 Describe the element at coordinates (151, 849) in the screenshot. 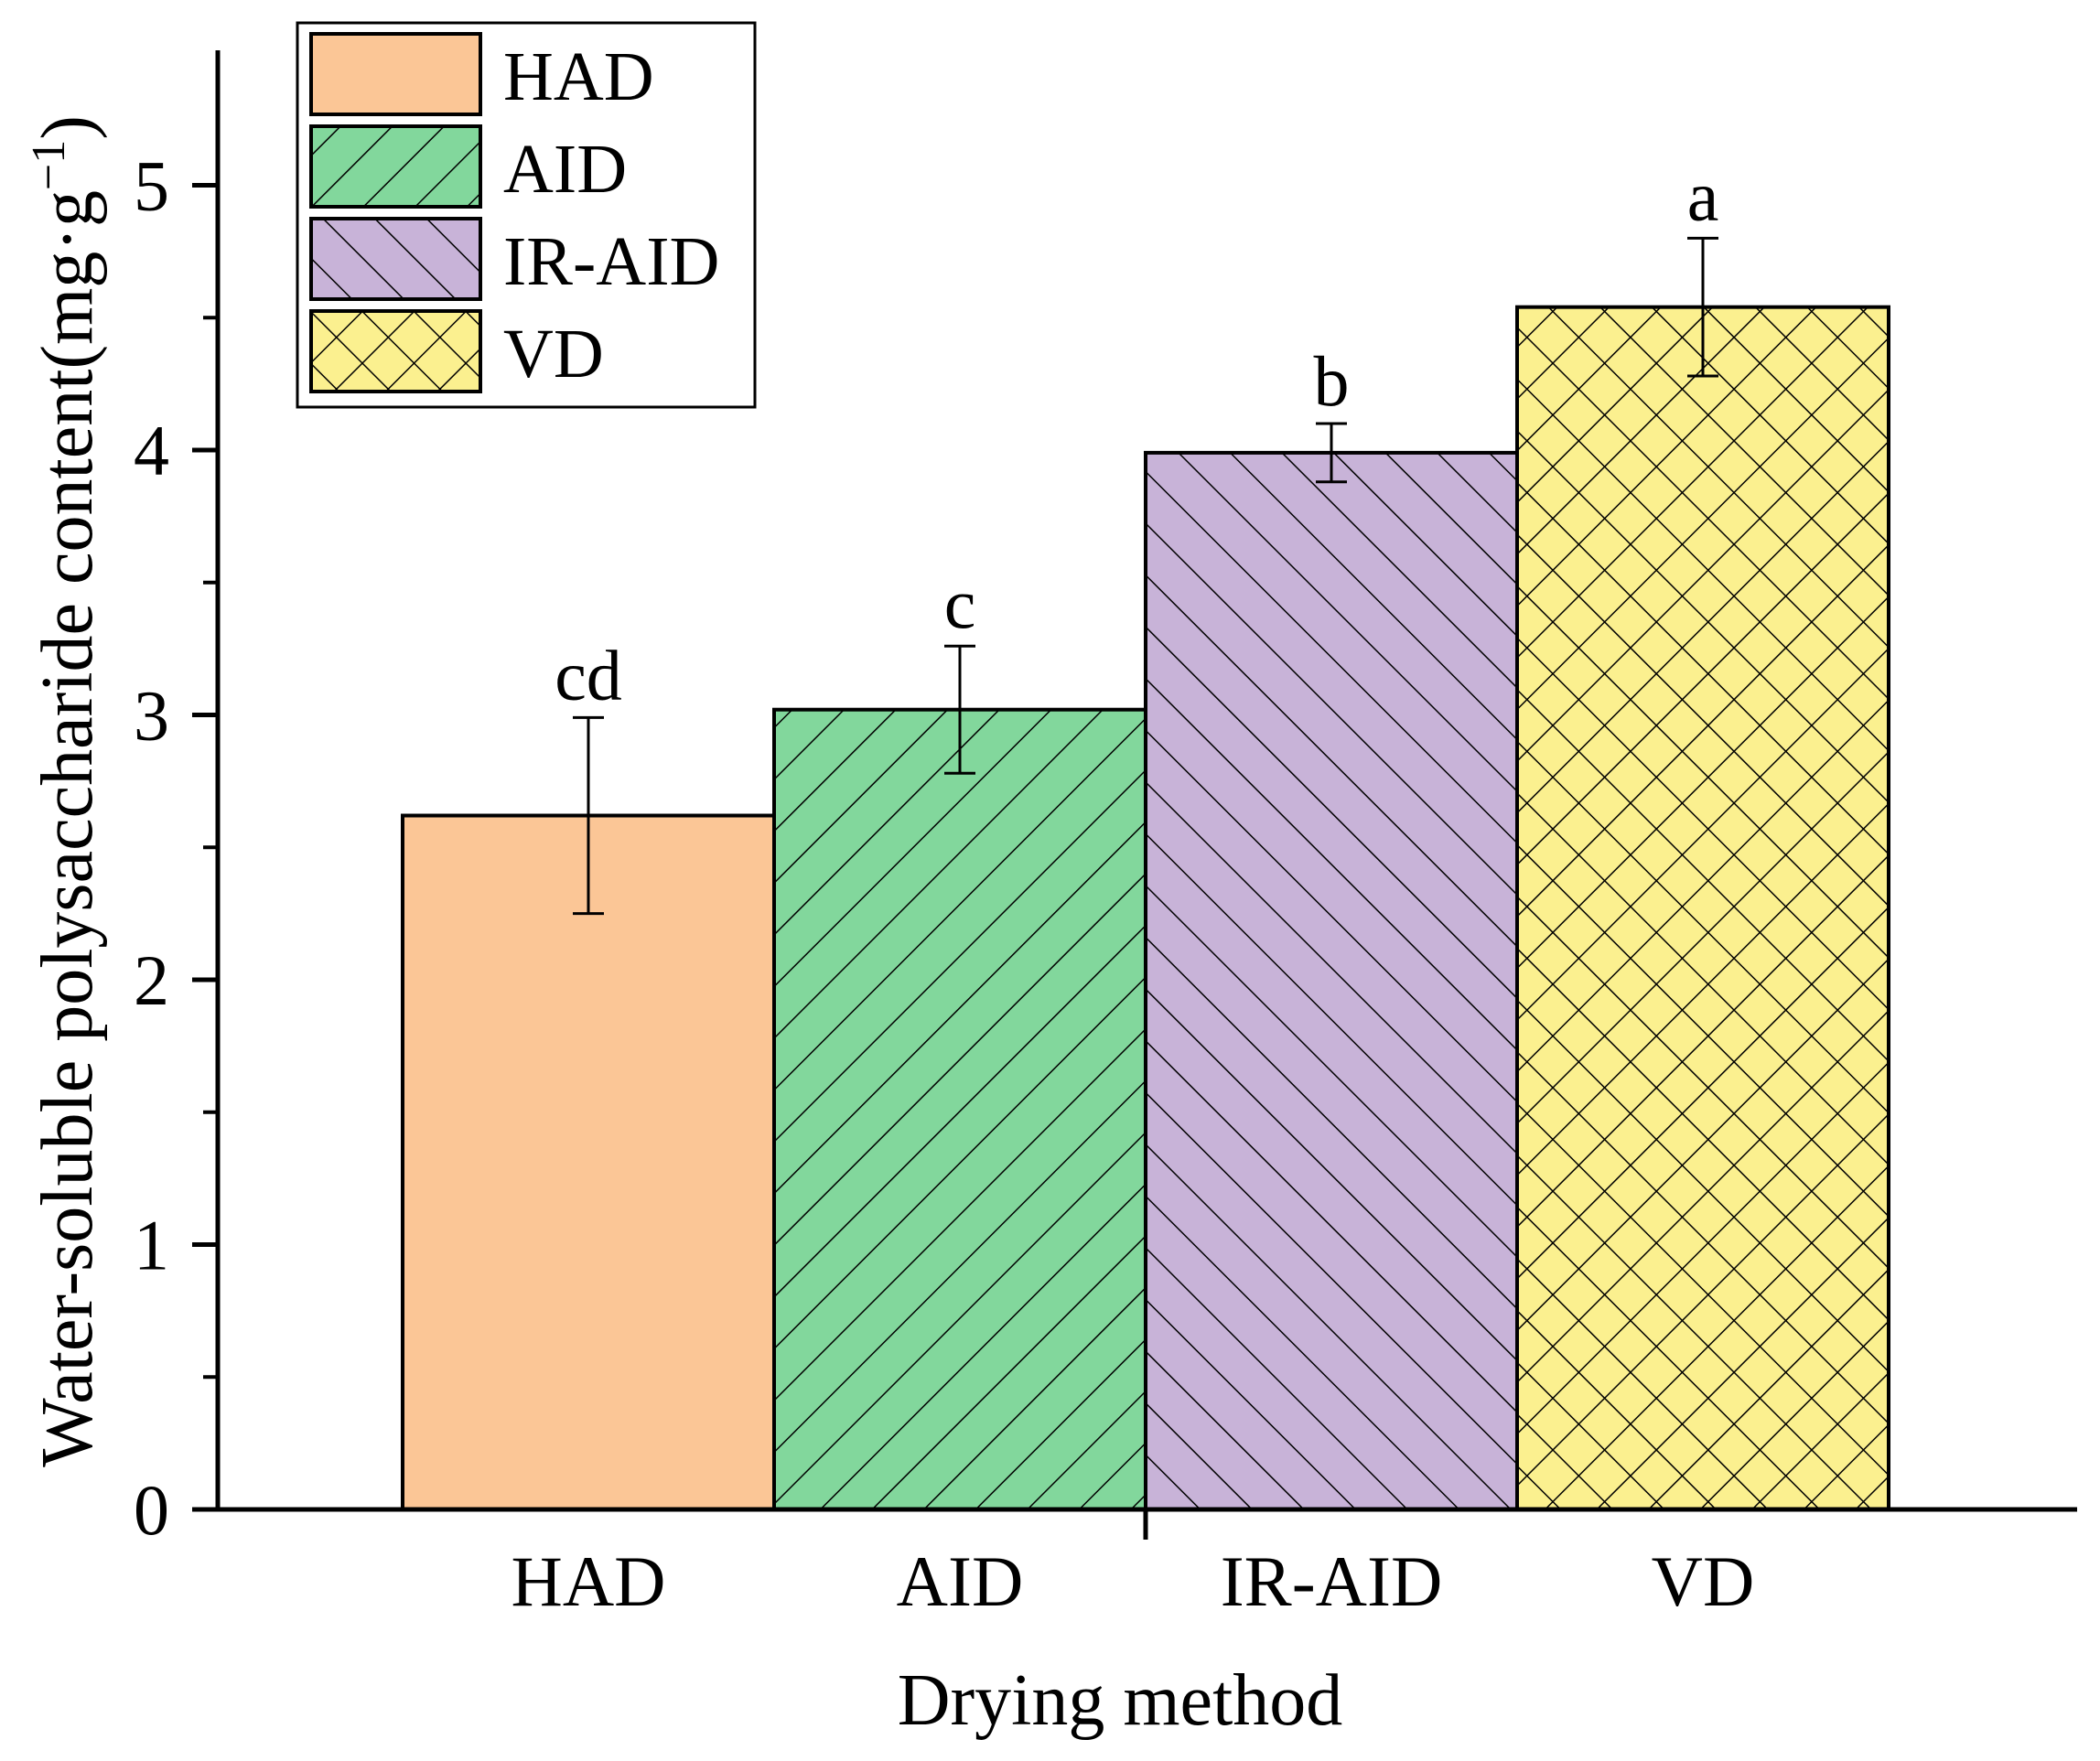

I see `y-tick-labels: 0 1 2 3 4 5` at that location.